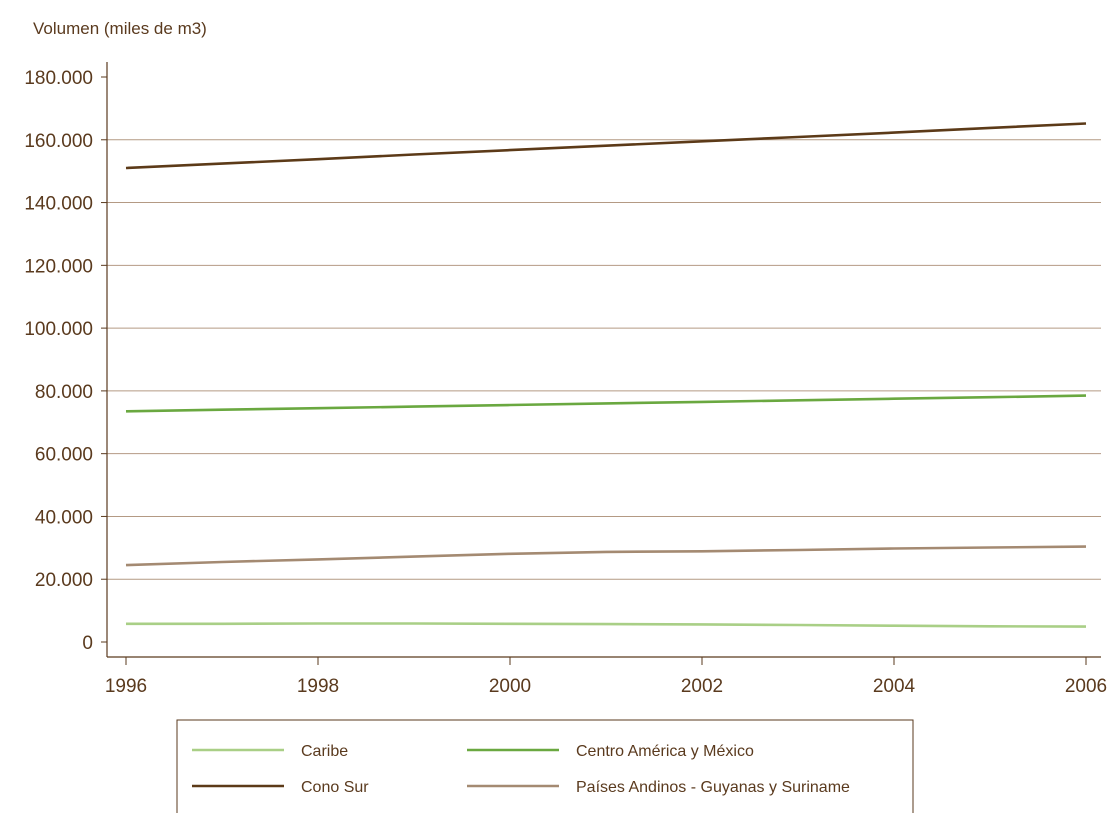 Image resolution: width=1109 pixels, height=813 pixels. Describe the element at coordinates (58, 266) in the screenshot. I see `y-tick-label: 120.000` at that location.